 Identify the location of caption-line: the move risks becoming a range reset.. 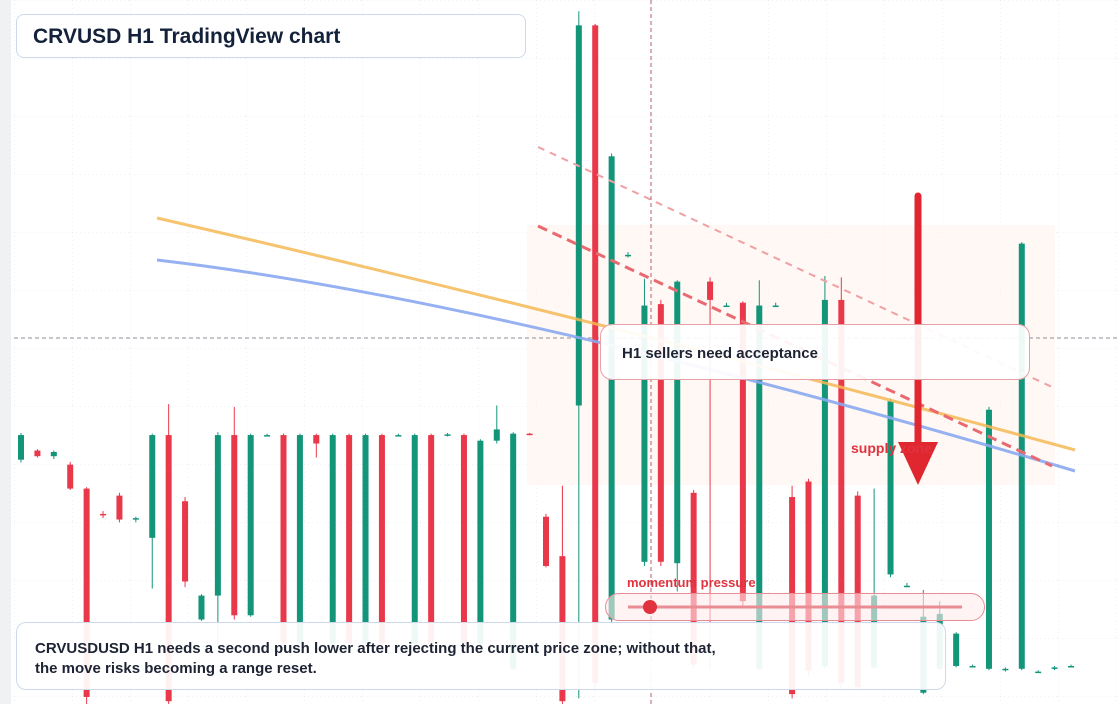
(176, 668).